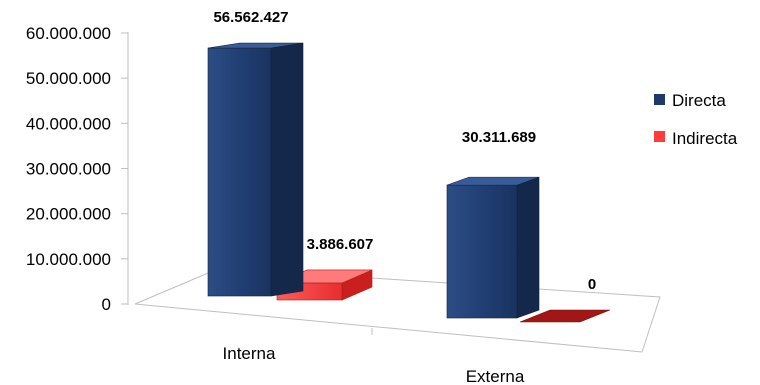 Image resolution: width=760 pixels, height=385 pixels. Describe the element at coordinates (249, 353) in the screenshot. I see `x-tick-label-interna: Interna` at that location.